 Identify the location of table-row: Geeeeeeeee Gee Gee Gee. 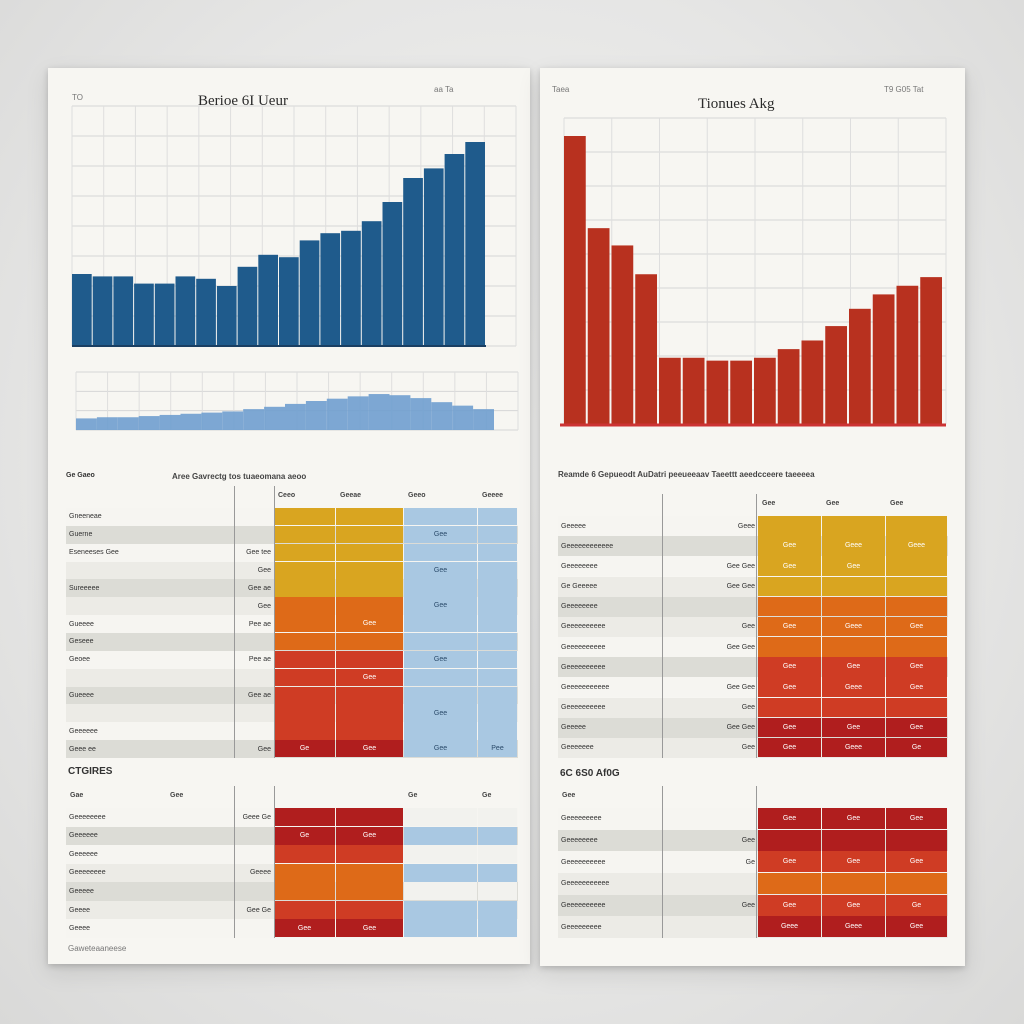
(753, 819).